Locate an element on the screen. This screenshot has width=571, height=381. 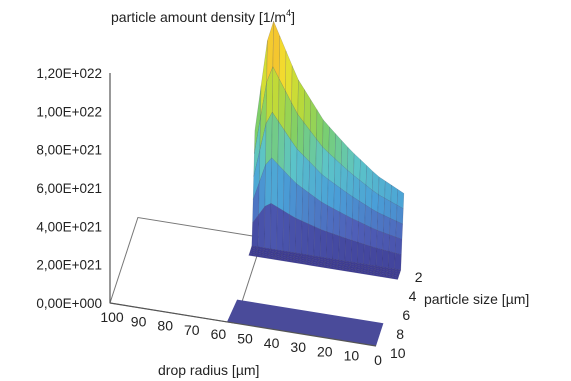
y-tick-label: 10 is located at coordinates (398, 353).